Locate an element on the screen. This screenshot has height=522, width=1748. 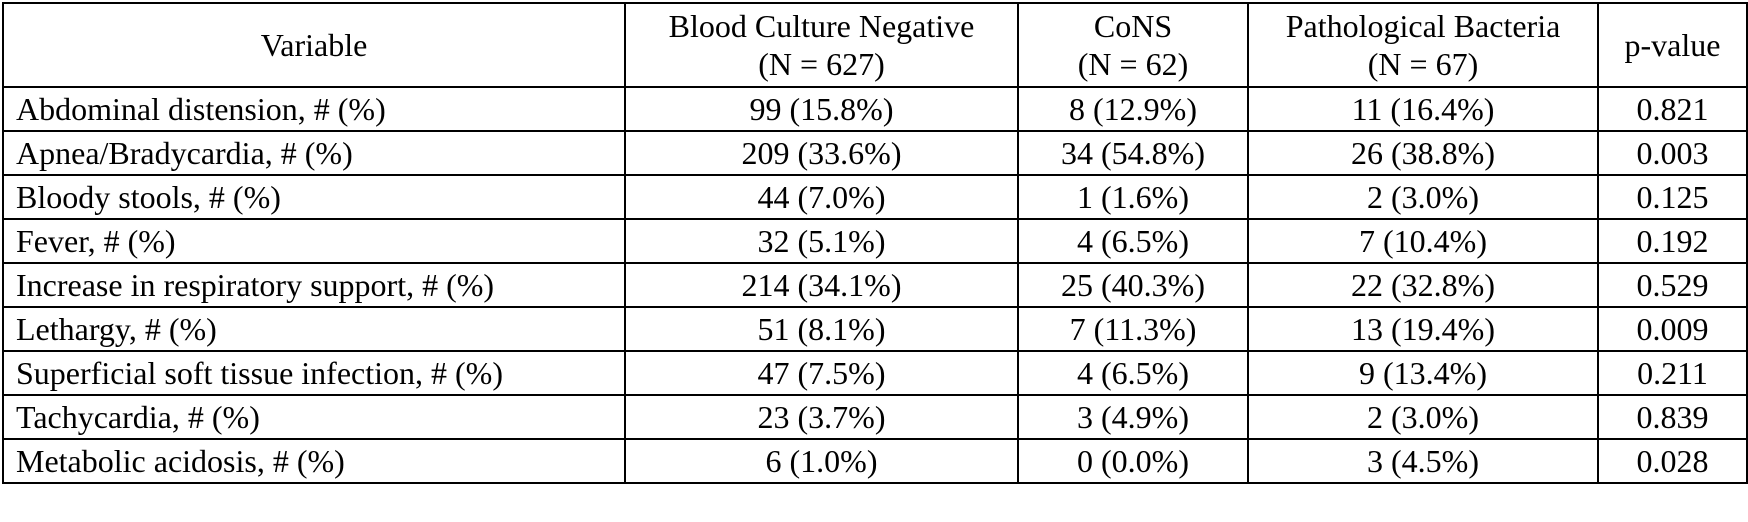
header-p-label: p-value is located at coordinates (1672, 45).